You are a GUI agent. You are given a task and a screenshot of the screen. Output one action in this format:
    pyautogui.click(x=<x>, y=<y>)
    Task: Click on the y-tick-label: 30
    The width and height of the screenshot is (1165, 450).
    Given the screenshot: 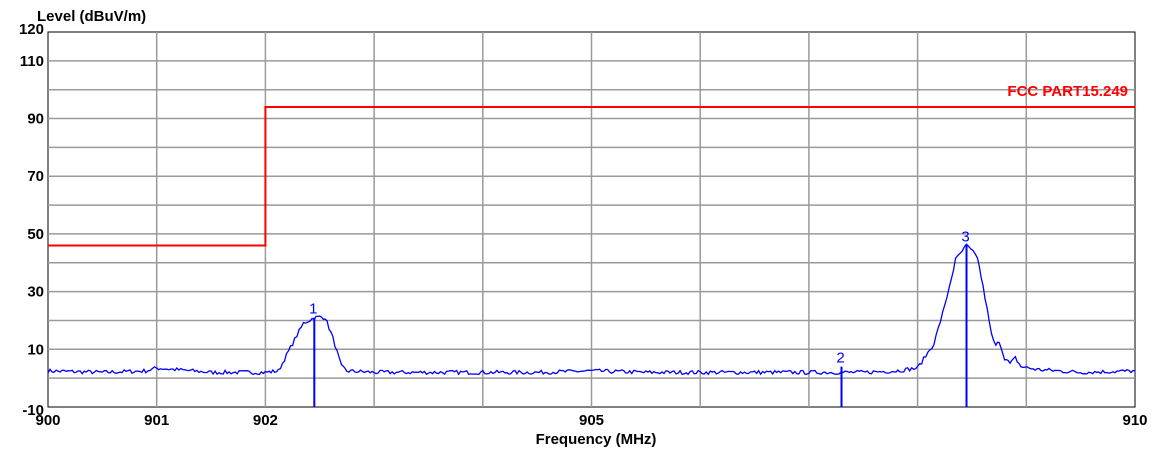 What is the action you would take?
    pyautogui.click(x=35, y=292)
    